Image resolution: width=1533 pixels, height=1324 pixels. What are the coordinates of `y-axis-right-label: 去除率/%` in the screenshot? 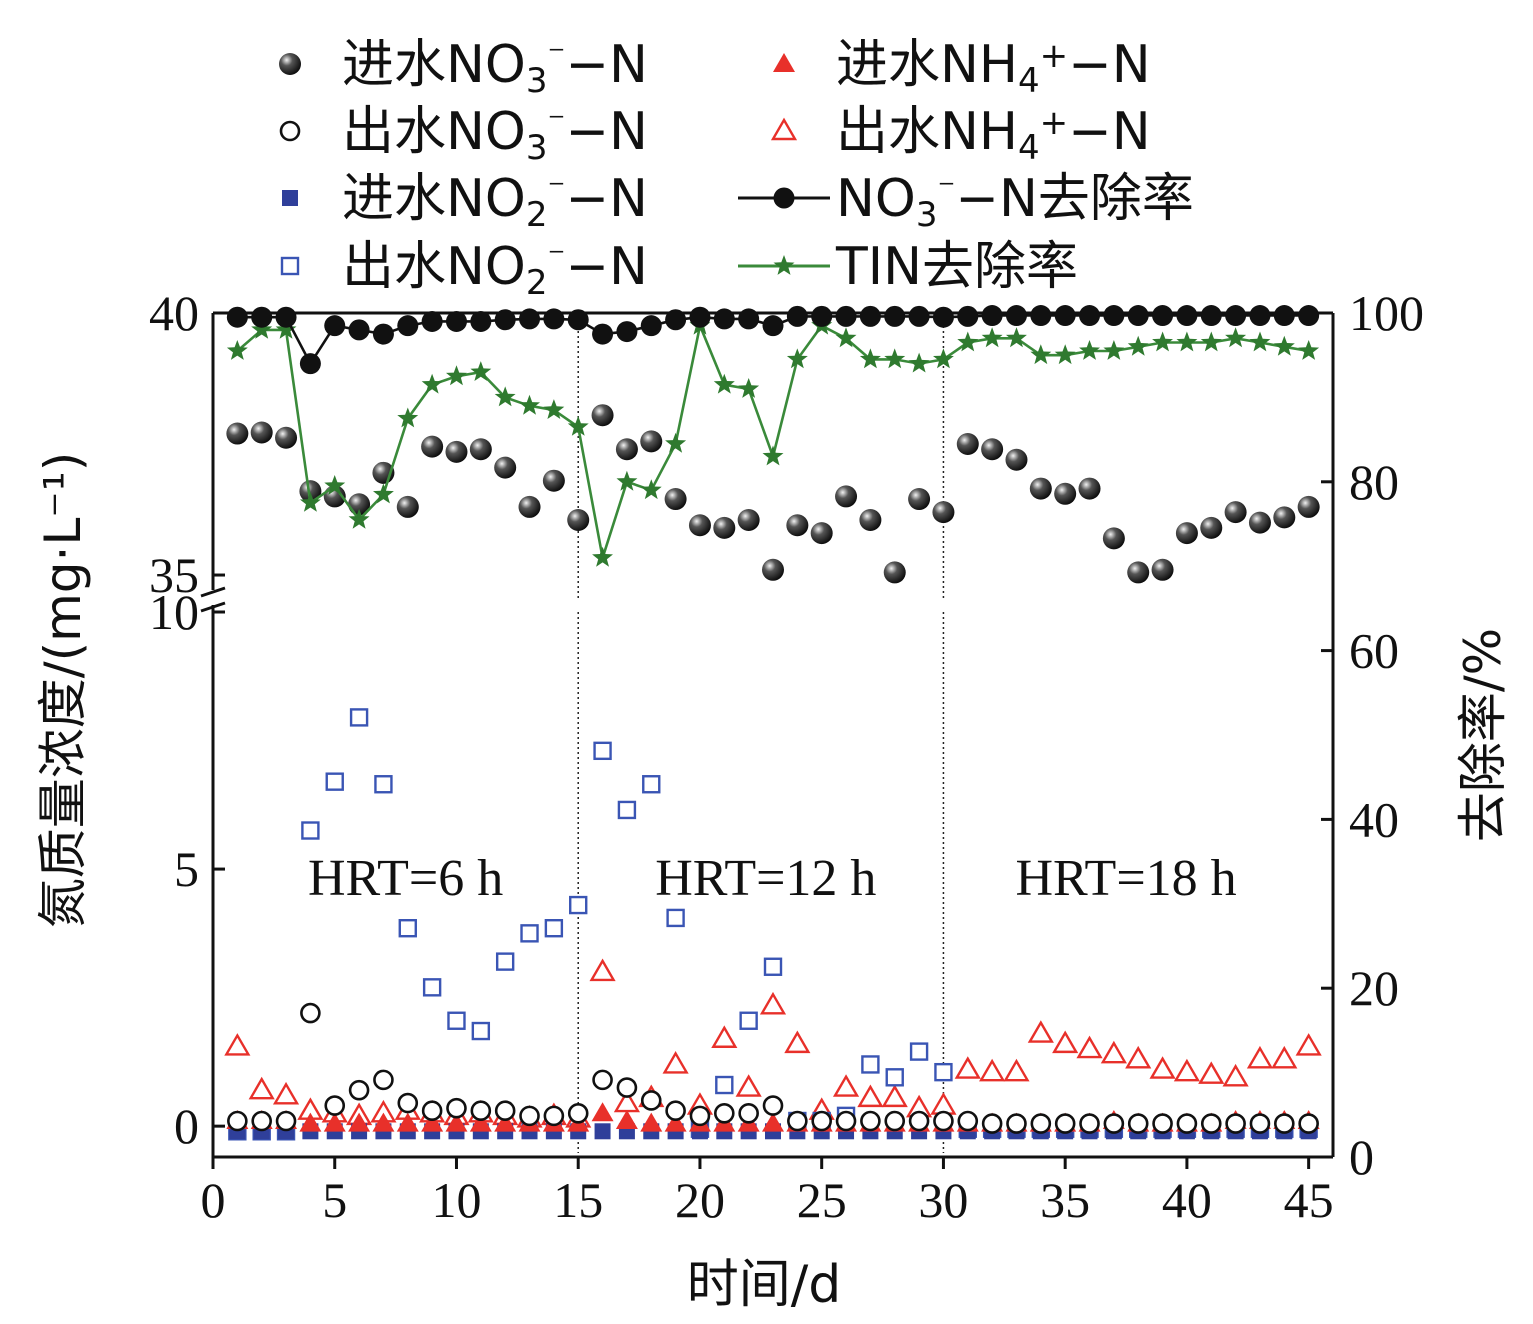 It's located at (1483, 735).